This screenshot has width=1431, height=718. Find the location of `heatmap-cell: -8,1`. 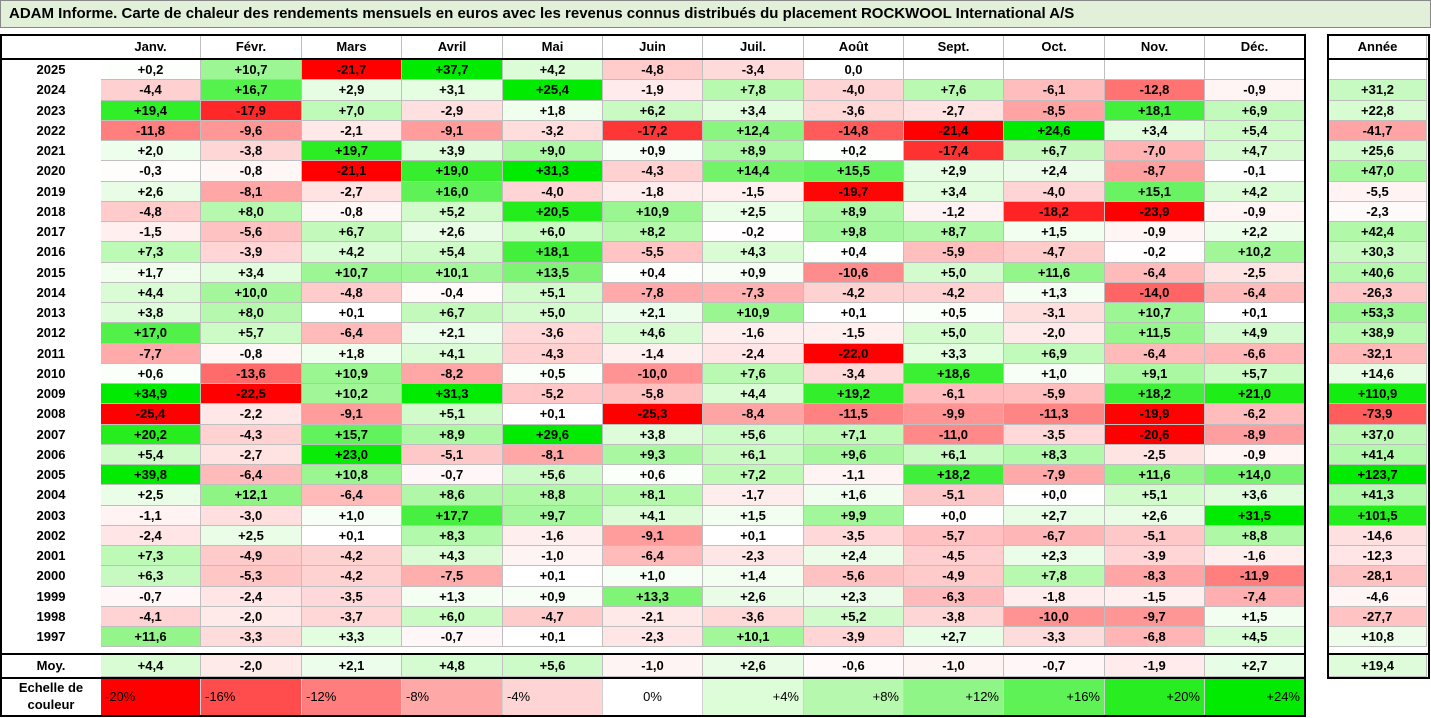

heatmap-cell: -8,1 is located at coordinates (251, 191).